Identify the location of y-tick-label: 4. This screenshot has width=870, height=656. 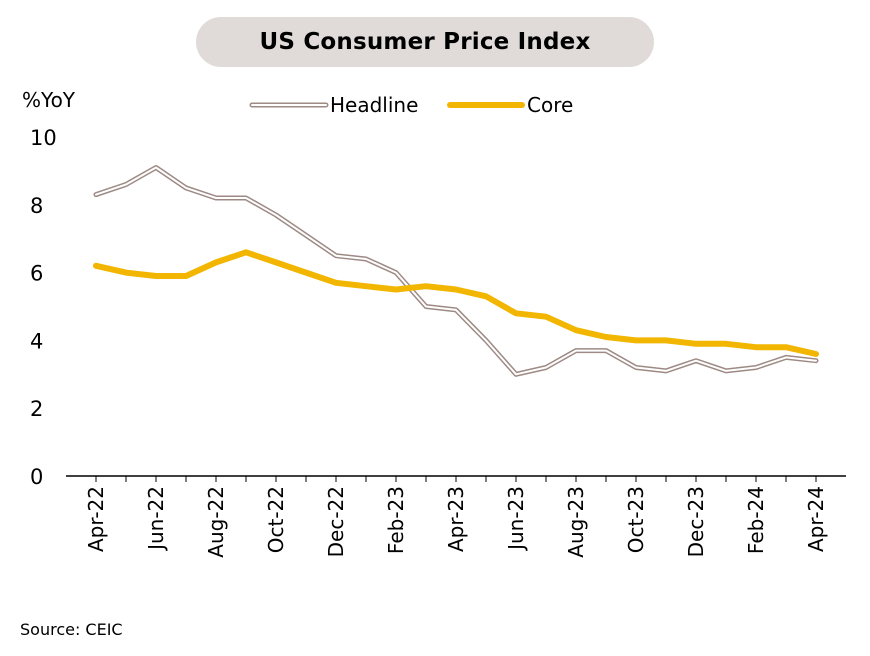
(36, 341).